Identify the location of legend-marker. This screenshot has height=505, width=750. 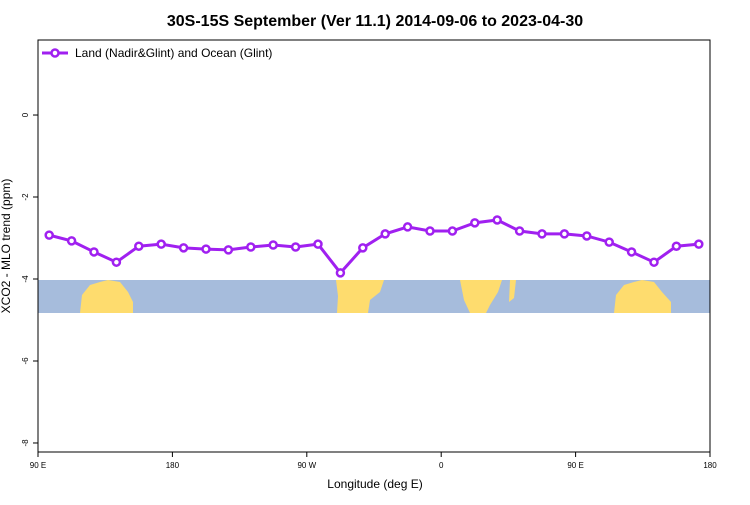
(55, 53).